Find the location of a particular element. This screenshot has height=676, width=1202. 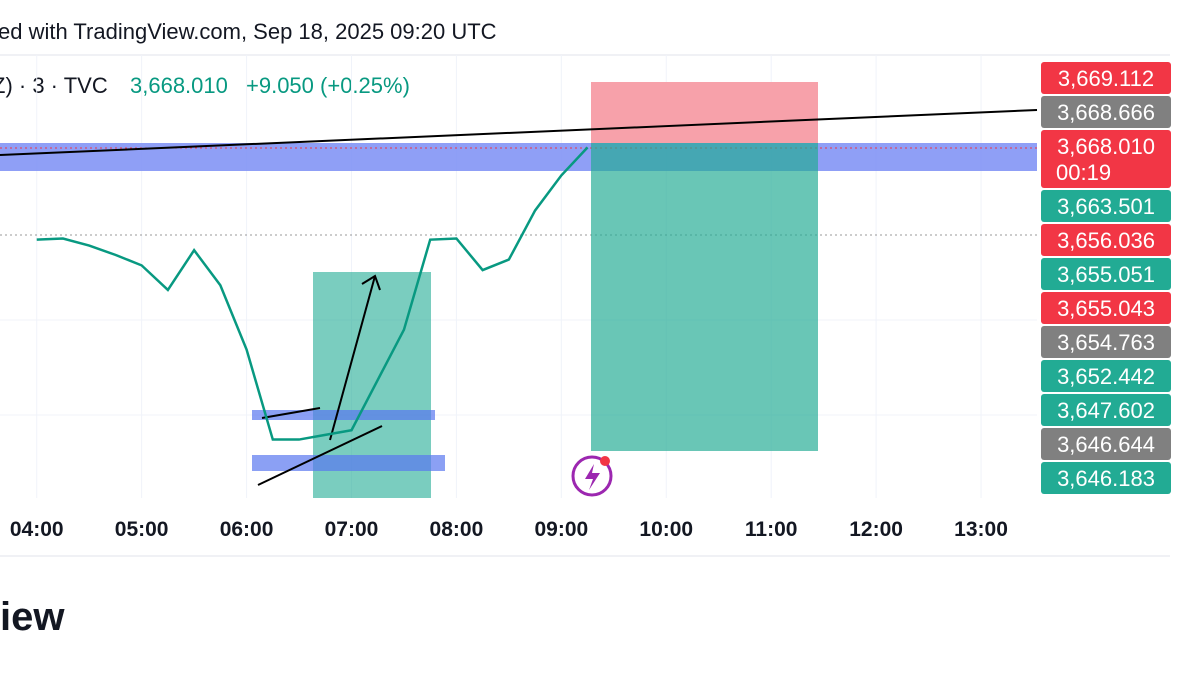

price-label: 3,646.644 is located at coordinates (1106, 444).